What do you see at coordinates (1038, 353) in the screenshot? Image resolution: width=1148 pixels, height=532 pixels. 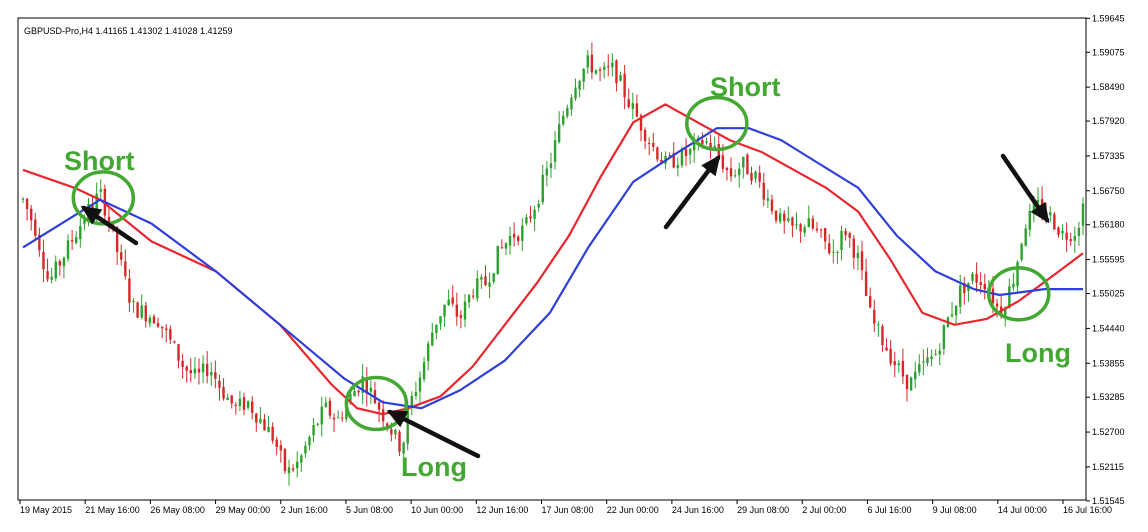 I see `annotation-long-2: Long` at bounding box center [1038, 353].